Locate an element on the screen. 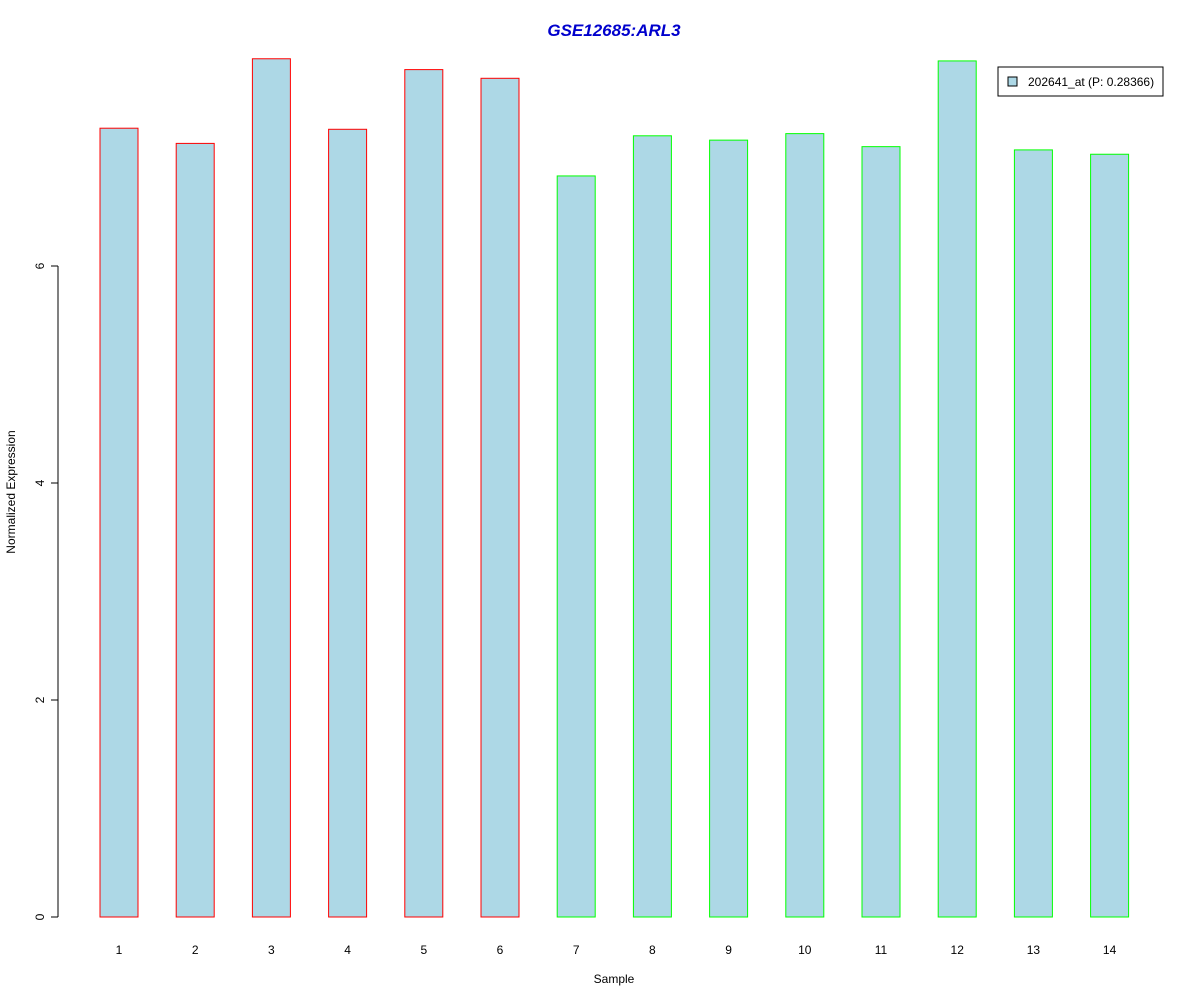 The image size is (1200, 1000). x-tick-label: 6 is located at coordinates (500, 950).